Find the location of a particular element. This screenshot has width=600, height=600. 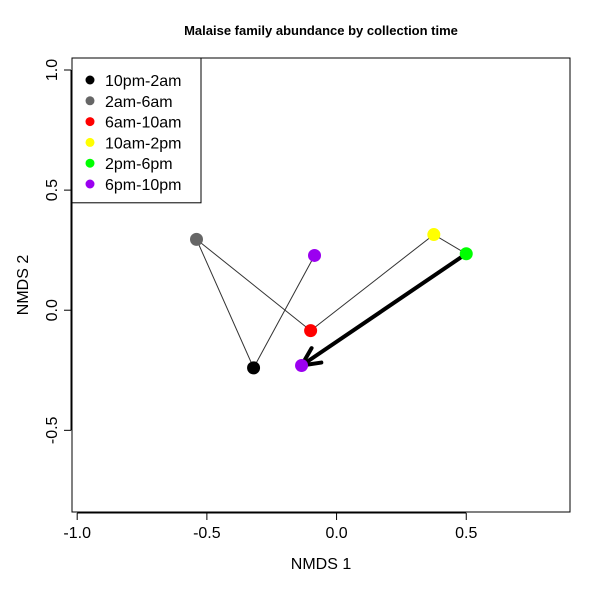

x-tick-label: 0.5 is located at coordinates (466, 533).